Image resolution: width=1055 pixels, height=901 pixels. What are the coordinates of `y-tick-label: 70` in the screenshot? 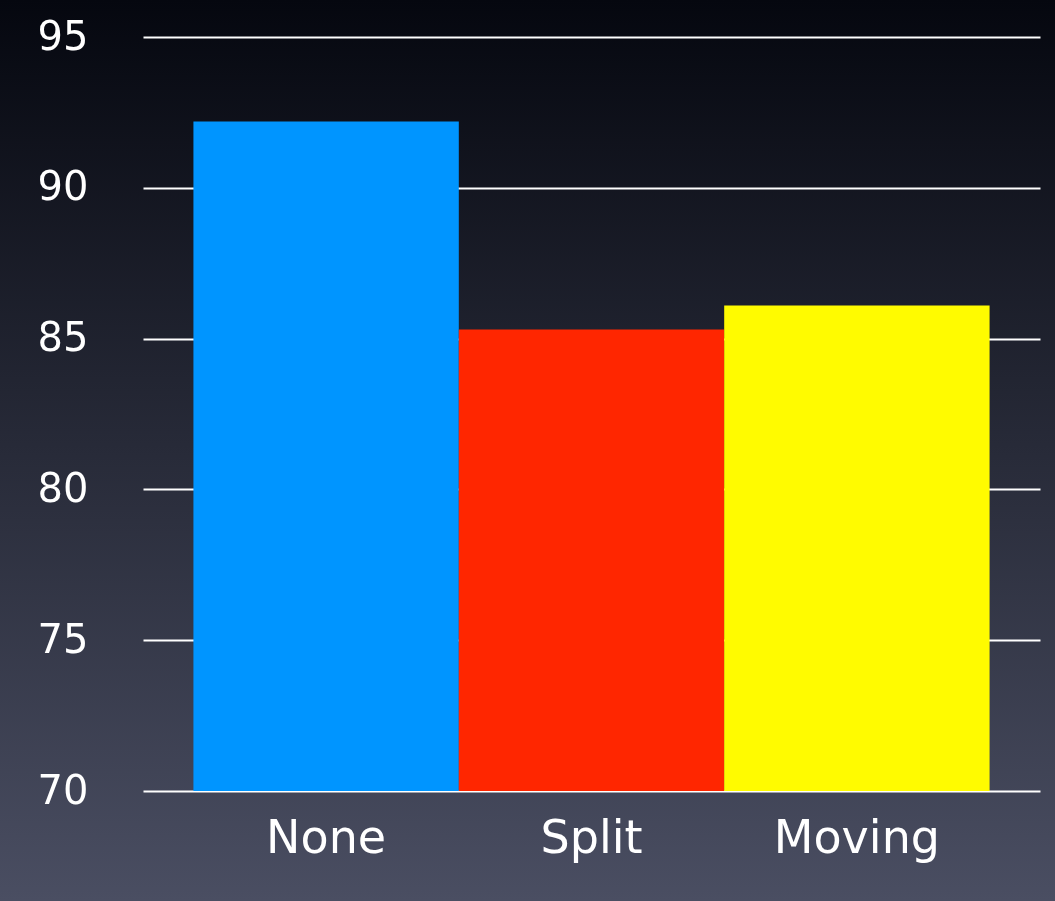 It's located at (63, 789).